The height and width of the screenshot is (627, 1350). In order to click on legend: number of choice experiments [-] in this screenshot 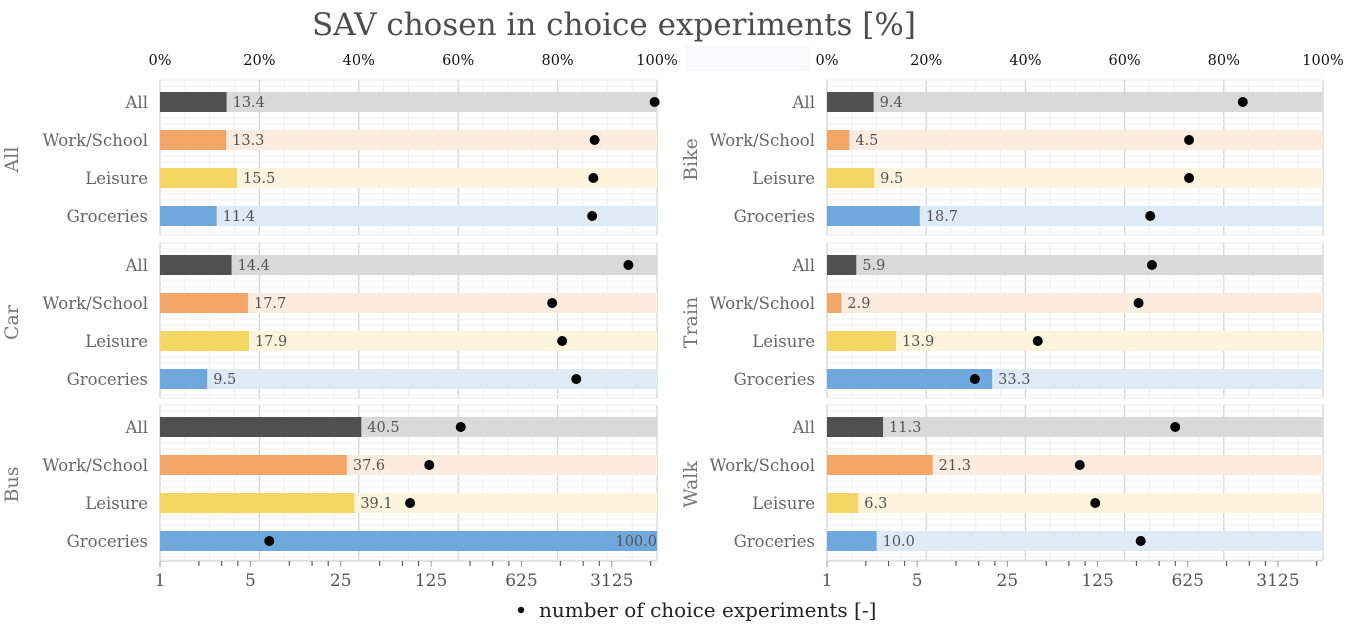, I will do `click(696, 610)`.